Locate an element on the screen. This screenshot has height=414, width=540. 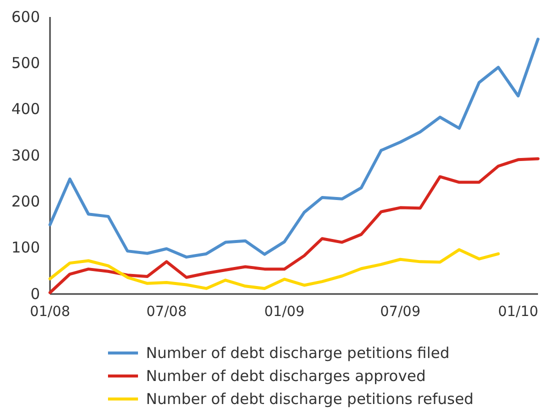
x-tick-label: 07/08 is located at coordinates (166, 312).